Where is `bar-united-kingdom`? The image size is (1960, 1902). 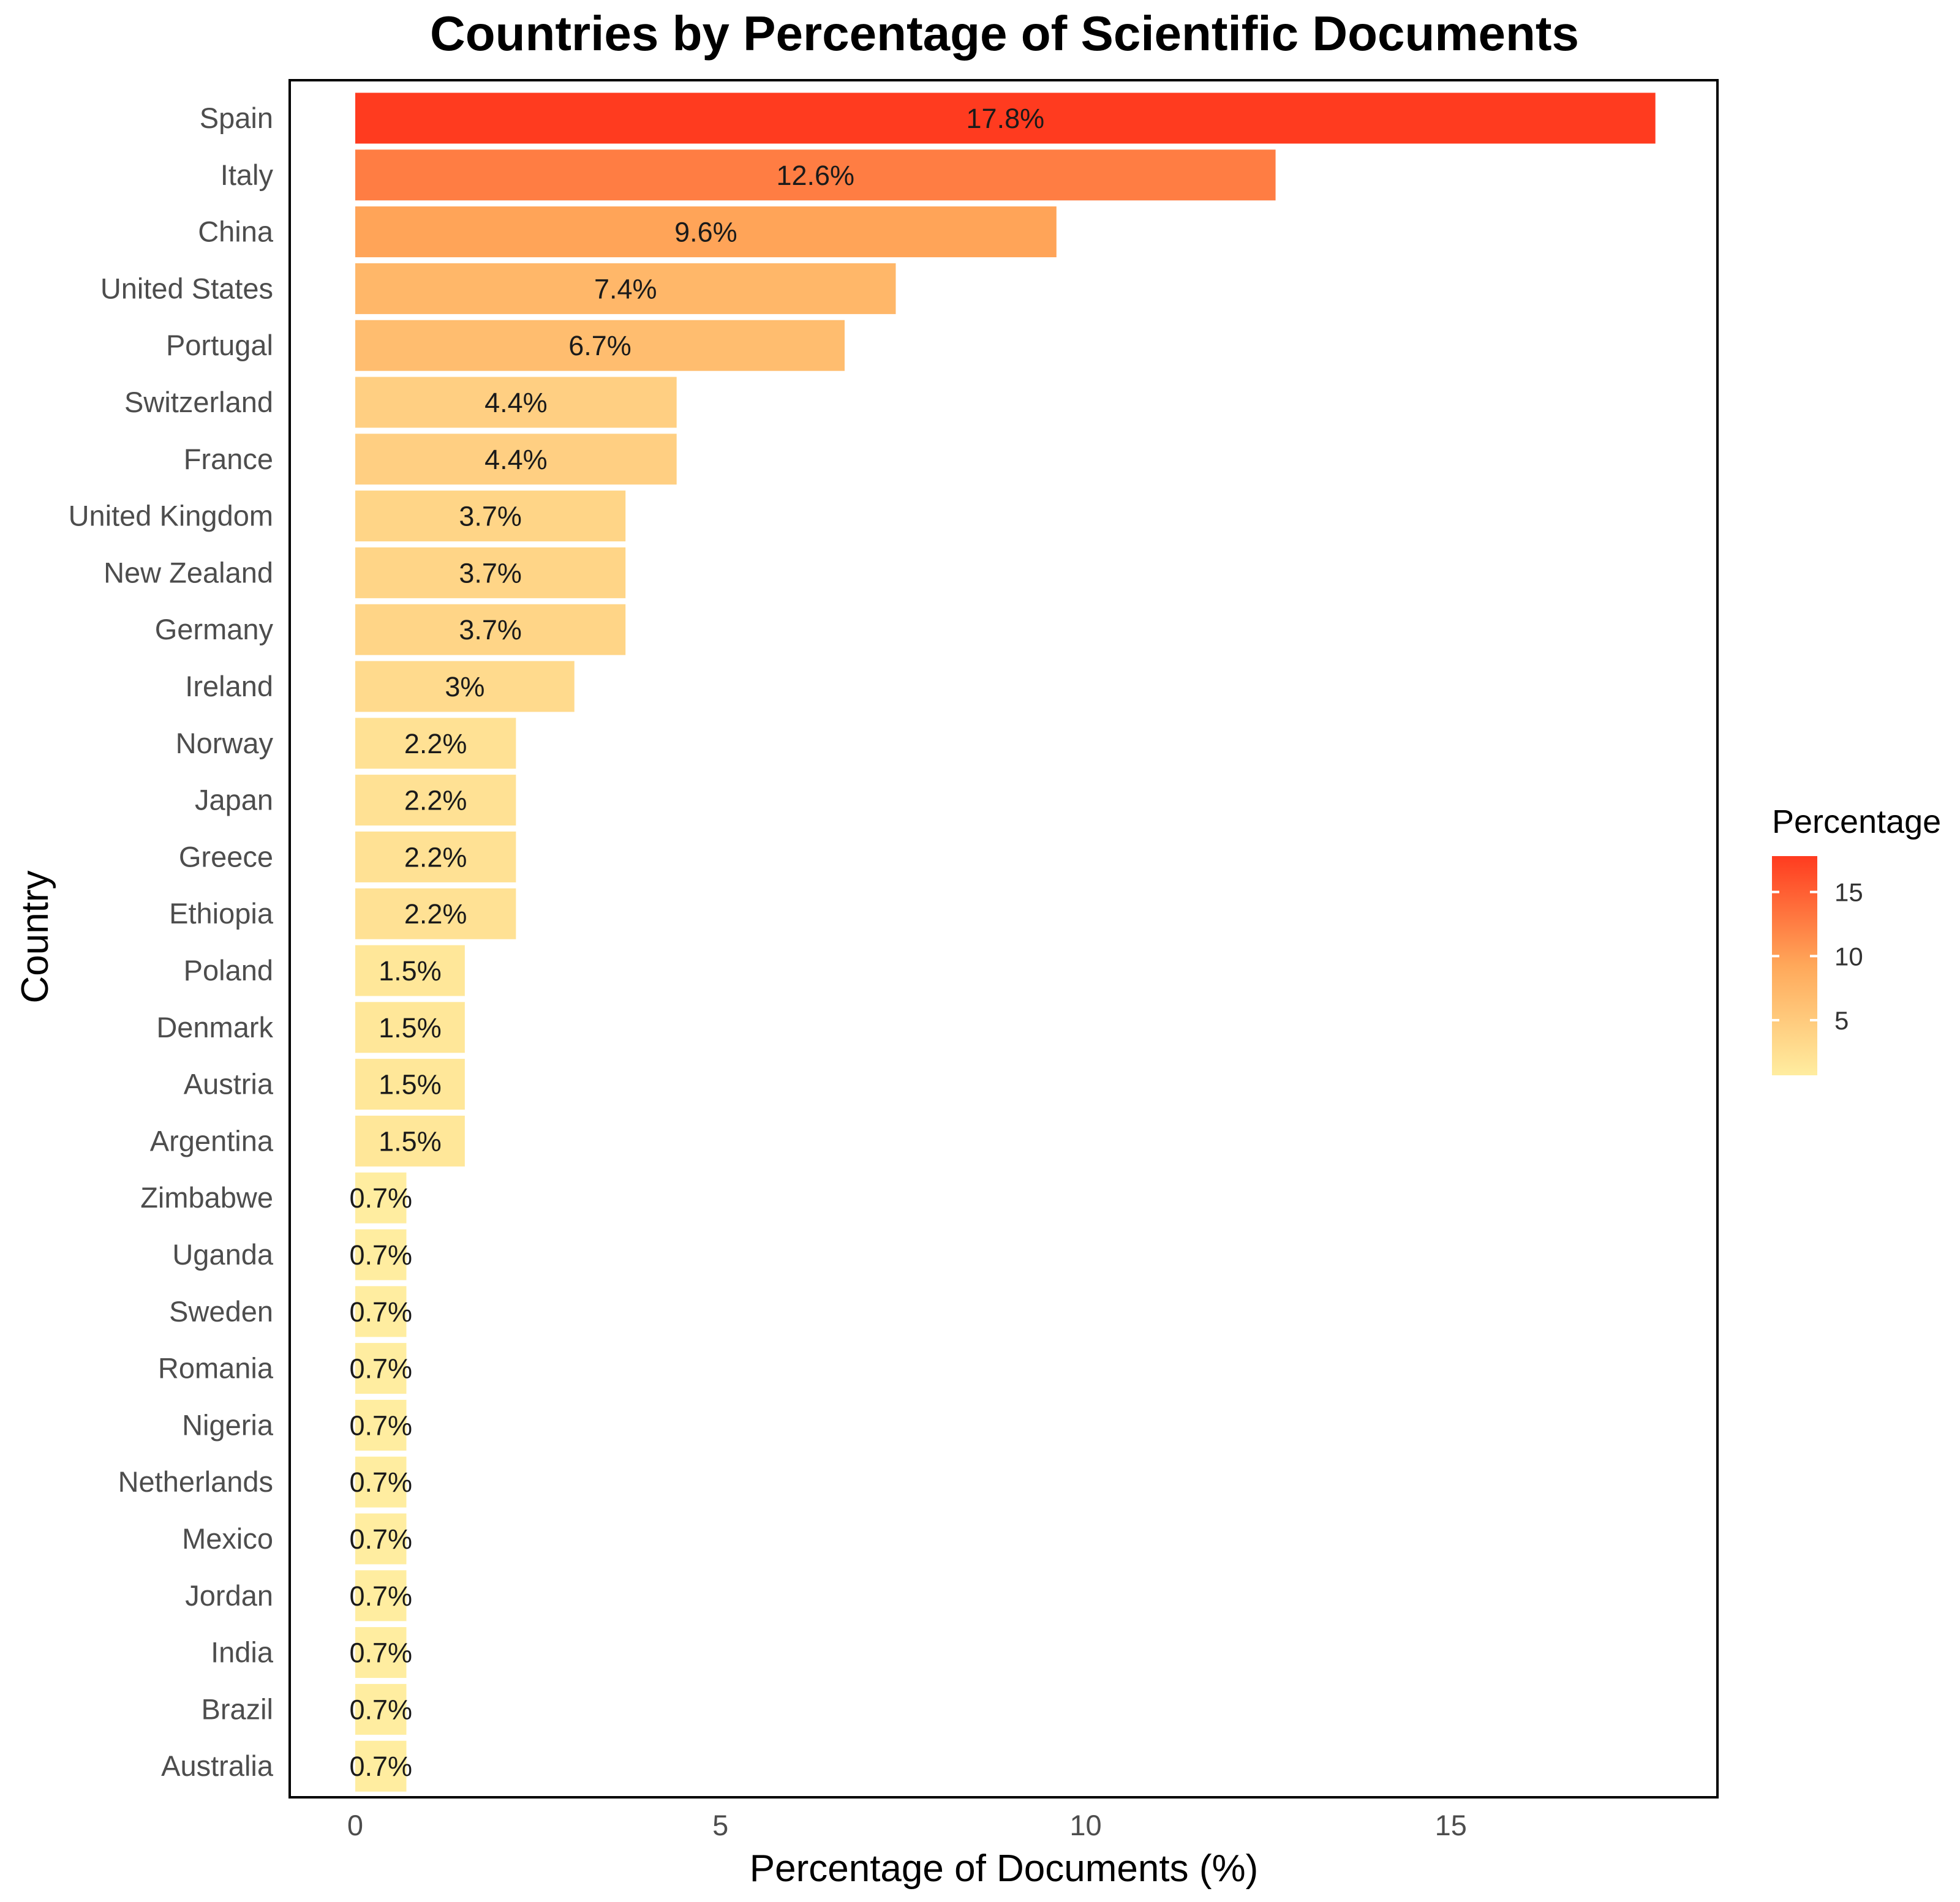
bar-united-kingdom is located at coordinates (491, 516).